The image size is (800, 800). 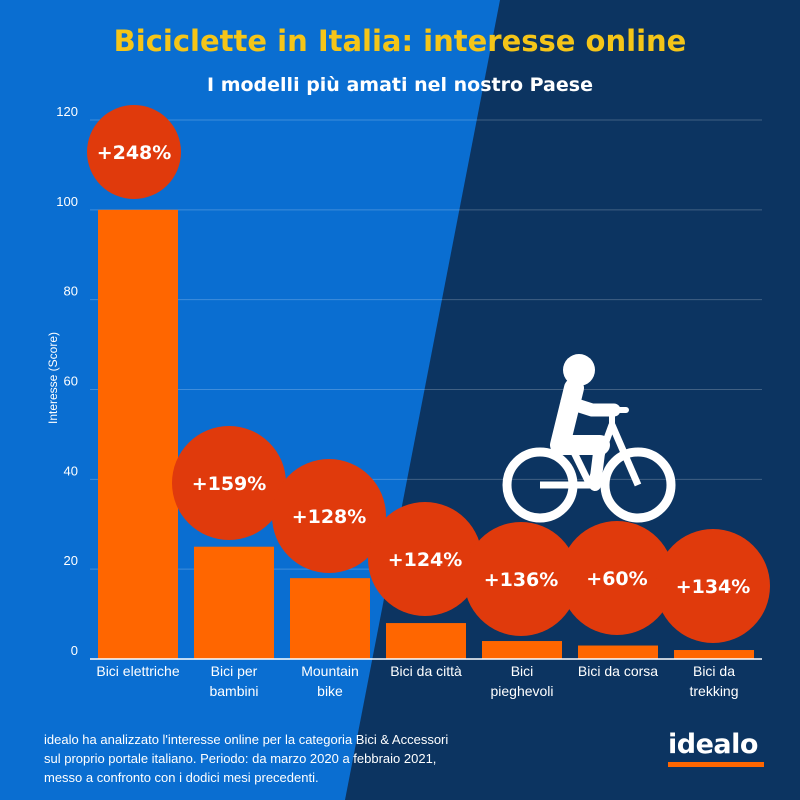 What do you see at coordinates (74, 650) in the screenshot?
I see `y-tick-label: 0` at bounding box center [74, 650].